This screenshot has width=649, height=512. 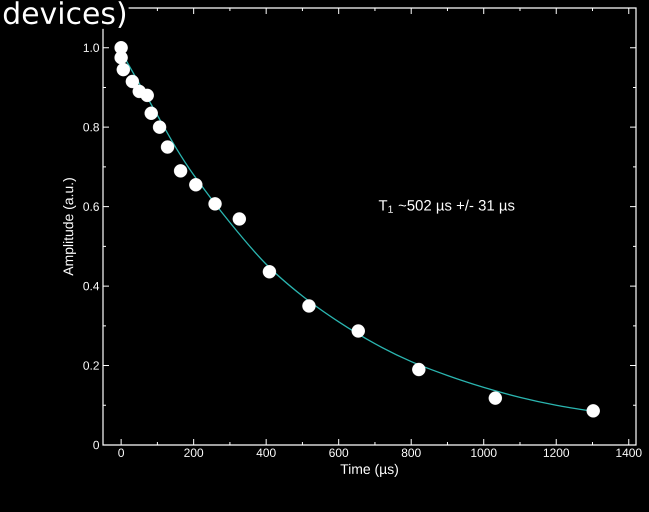 What do you see at coordinates (121, 452) in the screenshot?
I see `x-tick-label: 0` at bounding box center [121, 452].